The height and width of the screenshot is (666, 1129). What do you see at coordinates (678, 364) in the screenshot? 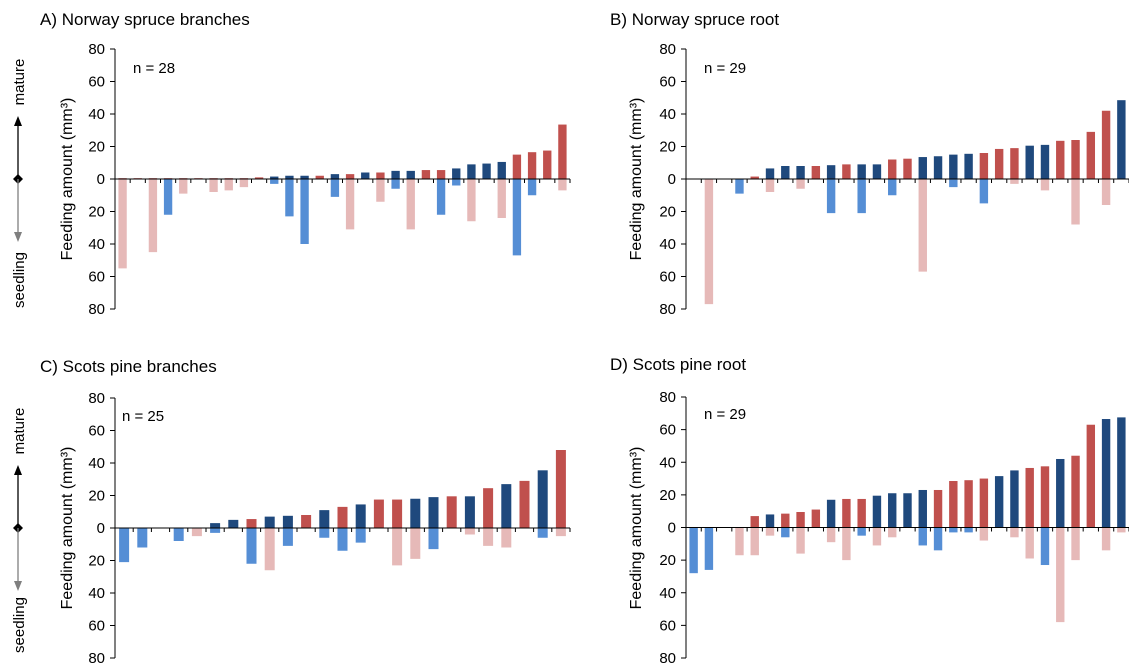
I see `panel-d-title: D) Scots pine root` at bounding box center [678, 364].